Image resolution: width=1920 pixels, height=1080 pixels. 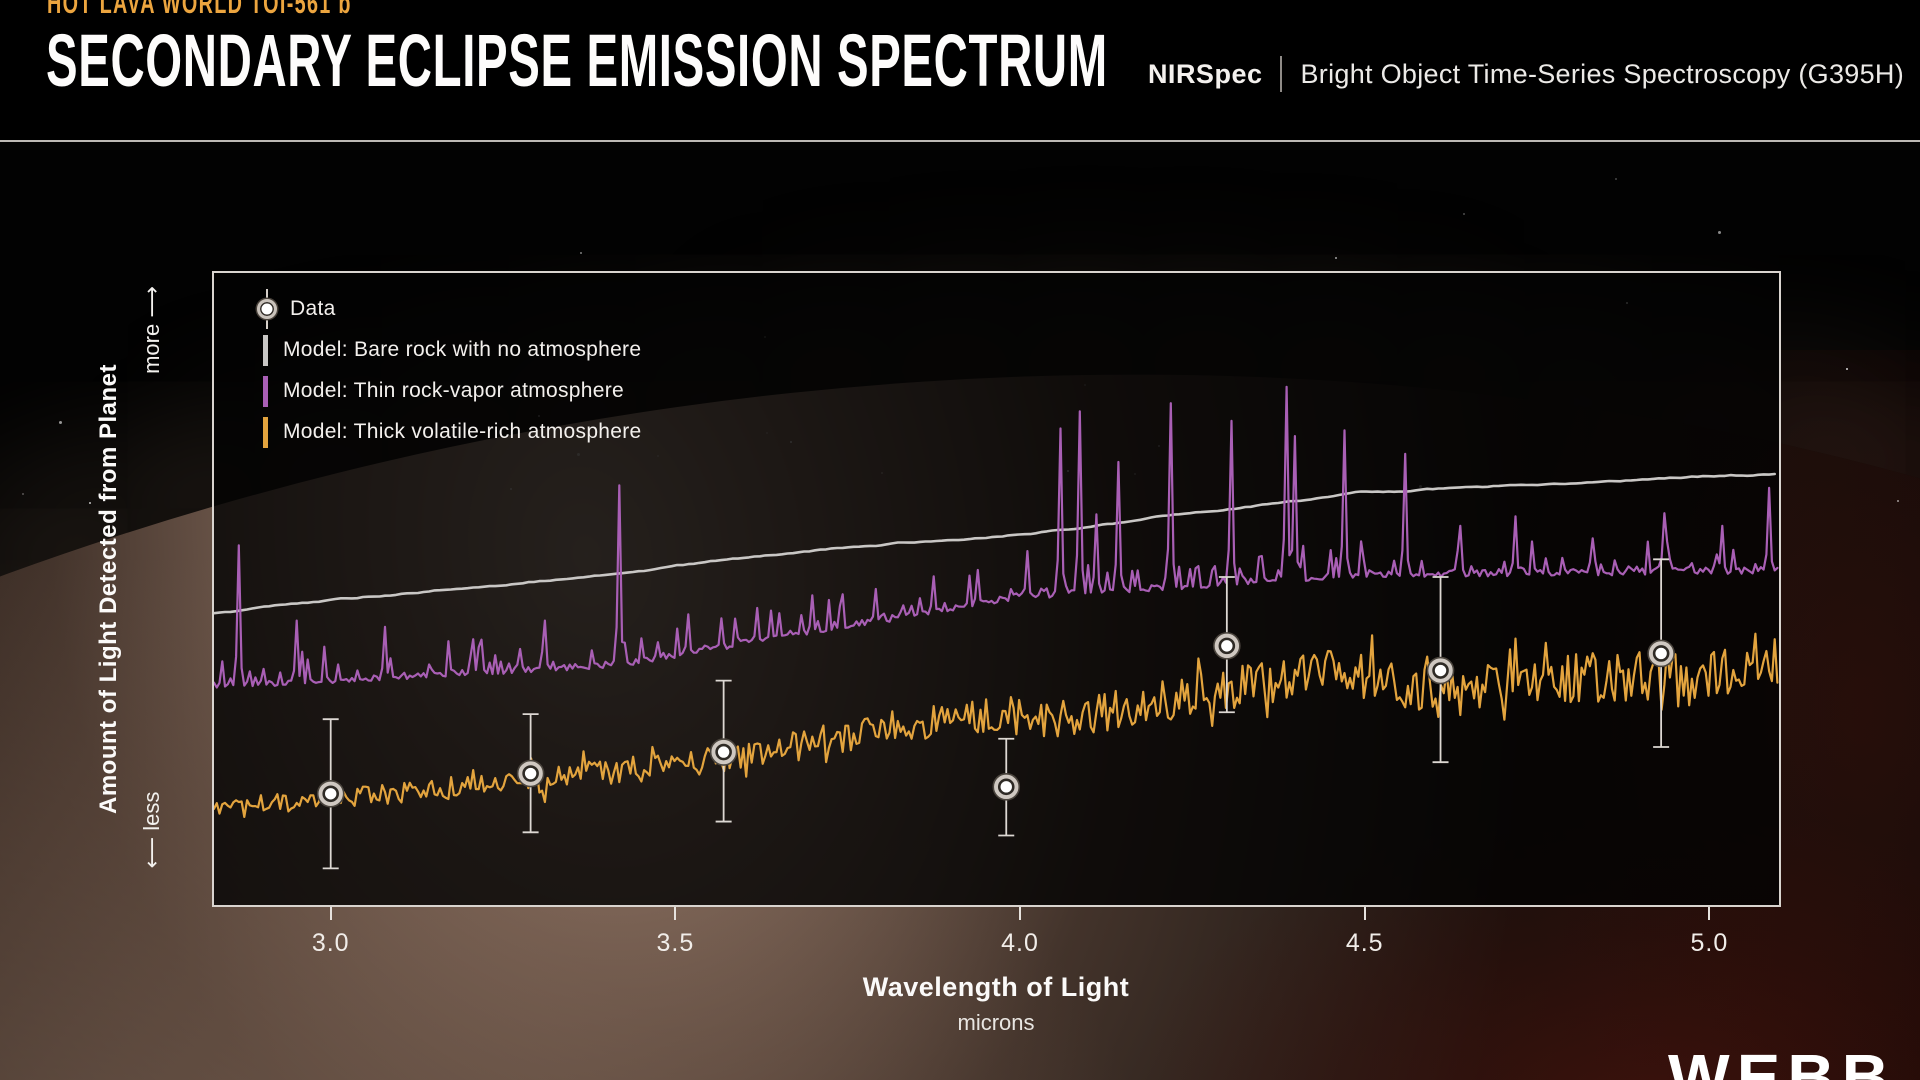 I want to click on y-axis-less-label: ⟵ less, so click(x=152, y=830).